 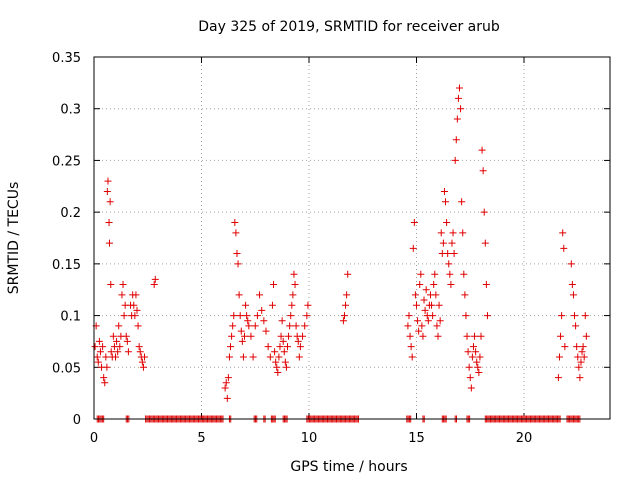 I want to click on x-tick-label: 20, so click(x=524, y=438).